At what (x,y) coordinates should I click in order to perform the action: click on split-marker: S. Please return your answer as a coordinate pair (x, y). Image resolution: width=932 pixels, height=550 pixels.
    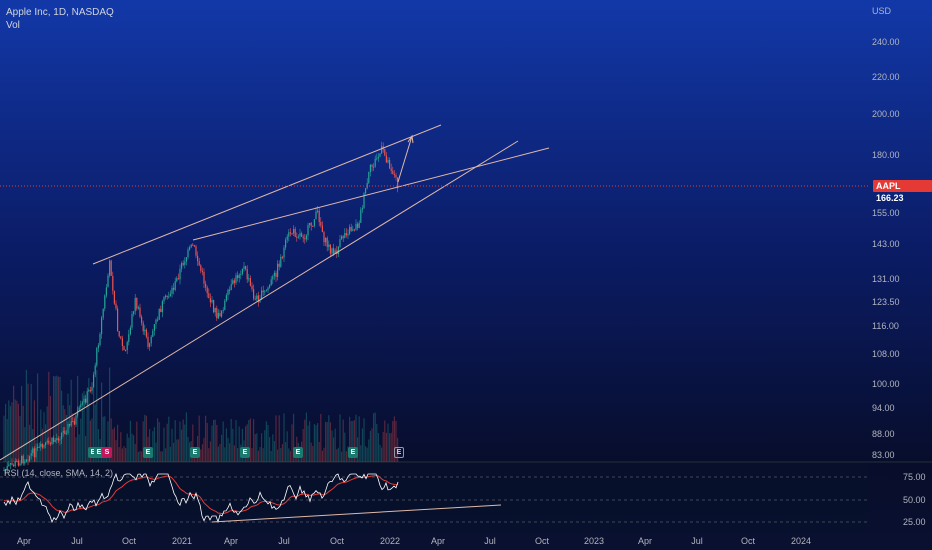
    Looking at the image, I should click on (107, 452).